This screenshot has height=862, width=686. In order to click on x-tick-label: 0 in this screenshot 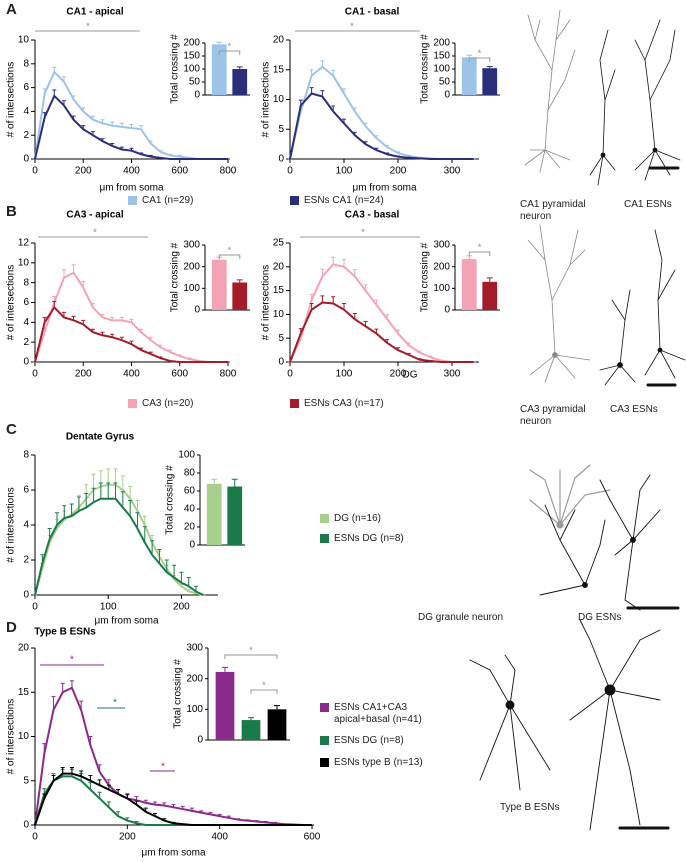, I will do `click(35, 171)`.